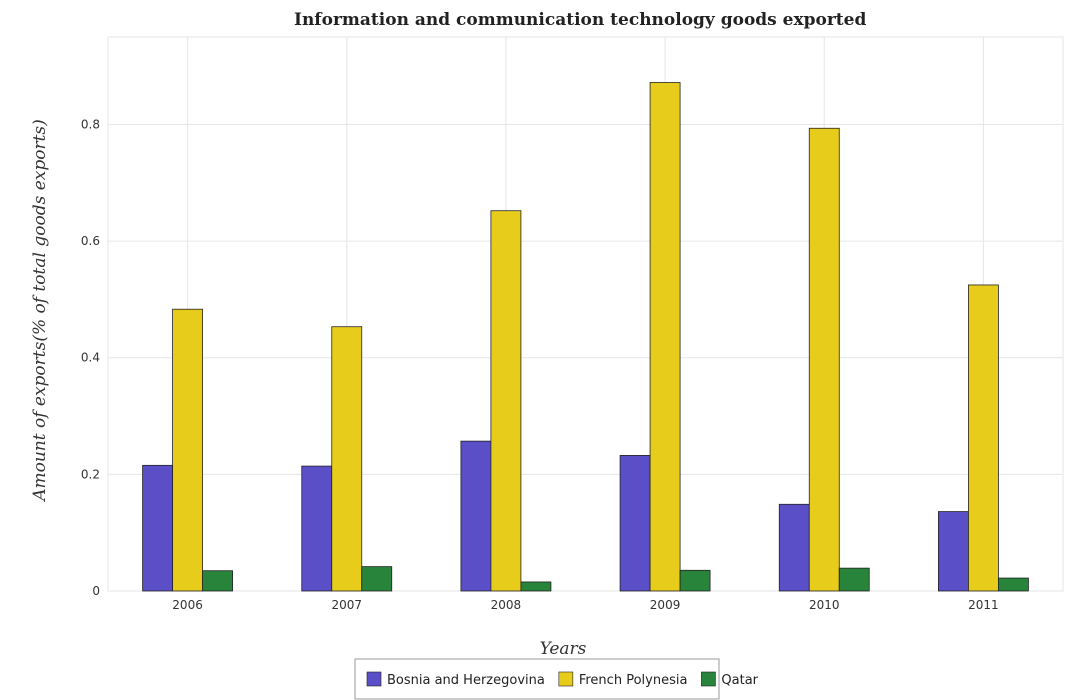  Describe the element at coordinates (96, 591) in the screenshot. I see `y-tick-label: 0` at that location.